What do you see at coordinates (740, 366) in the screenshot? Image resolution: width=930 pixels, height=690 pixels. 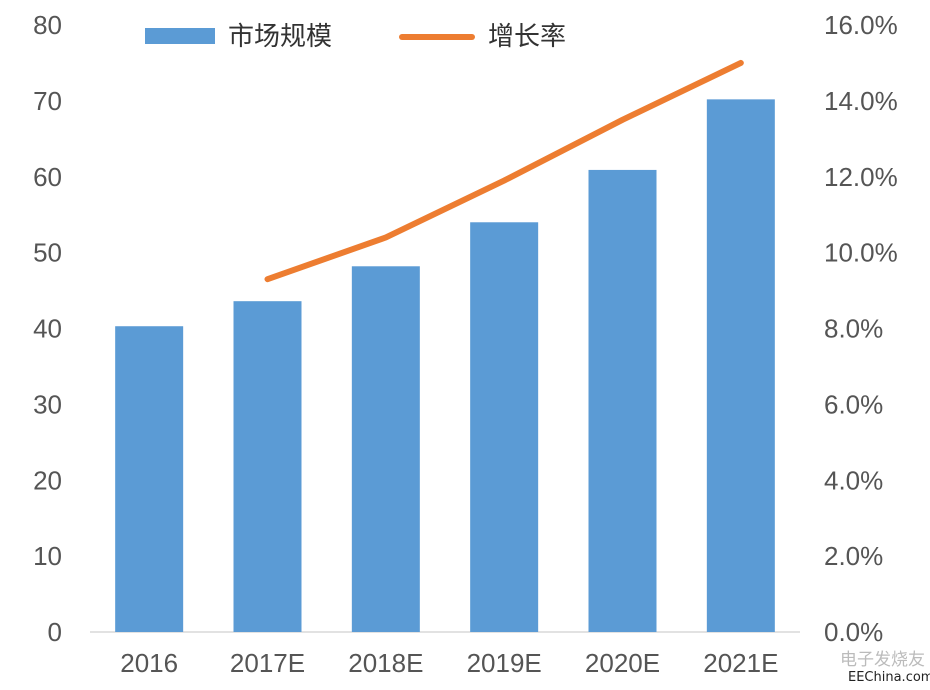 I see `bar-2021E` at bounding box center [740, 366].